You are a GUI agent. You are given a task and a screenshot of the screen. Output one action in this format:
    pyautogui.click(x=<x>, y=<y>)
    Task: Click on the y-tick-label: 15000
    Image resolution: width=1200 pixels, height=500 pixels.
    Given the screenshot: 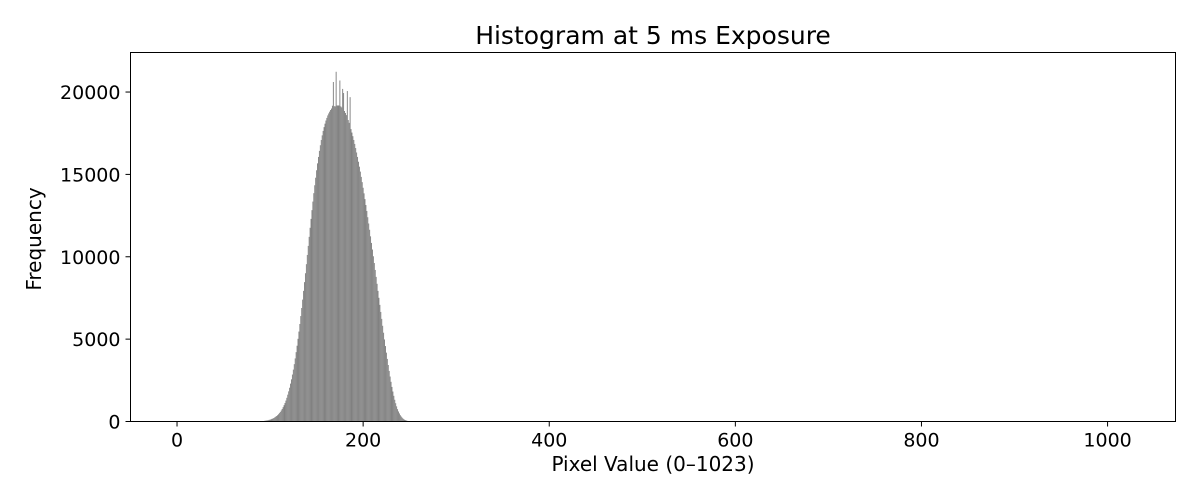 What is the action you would take?
    pyautogui.click(x=90, y=175)
    